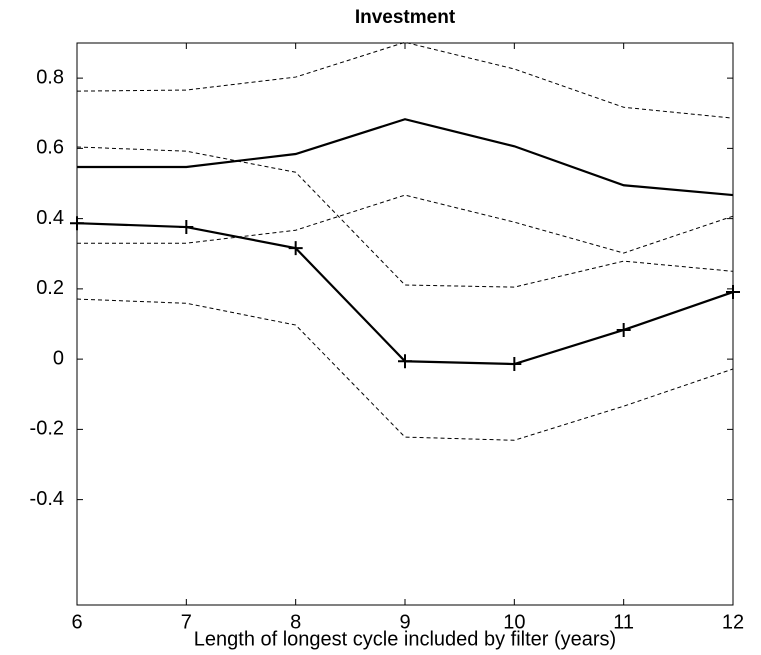 The image size is (761, 655). Describe the element at coordinates (50, 218) in the screenshot. I see `y-tick-label: 0.4` at that location.